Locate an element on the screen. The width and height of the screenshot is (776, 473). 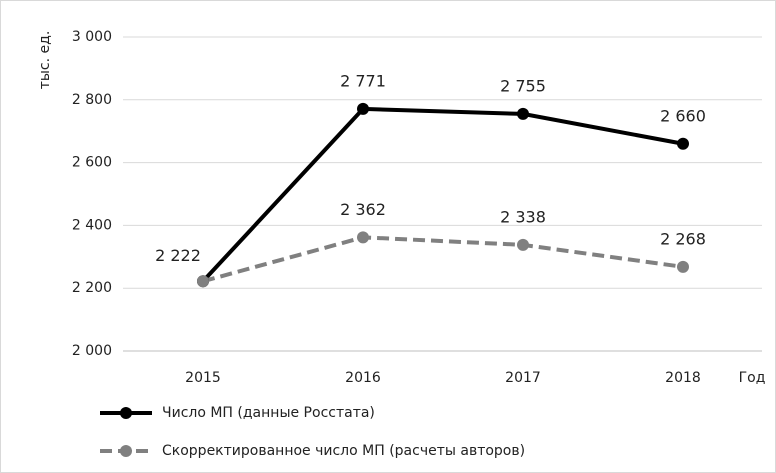
x-tick-label: 2017 is located at coordinates (523, 378).